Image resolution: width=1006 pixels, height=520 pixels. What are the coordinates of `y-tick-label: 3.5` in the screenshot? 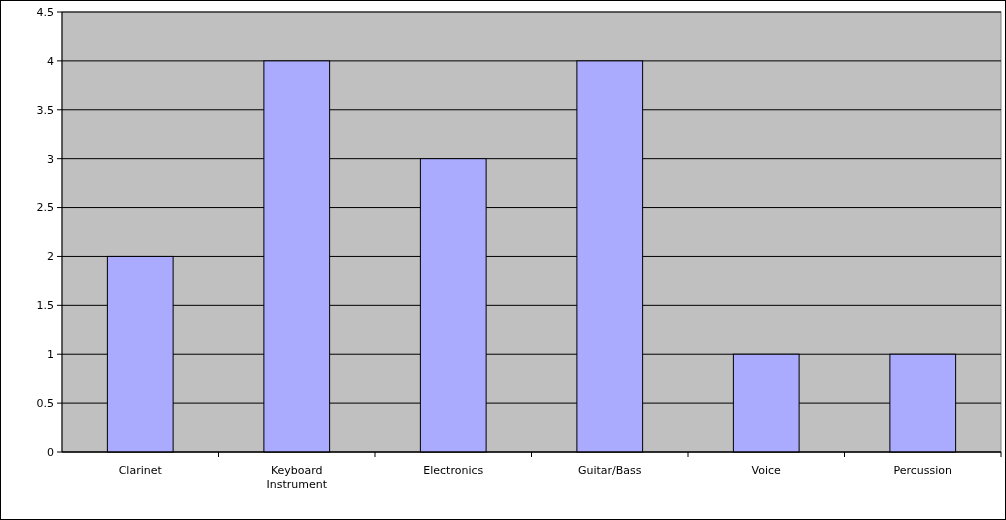 It's located at (45, 110).